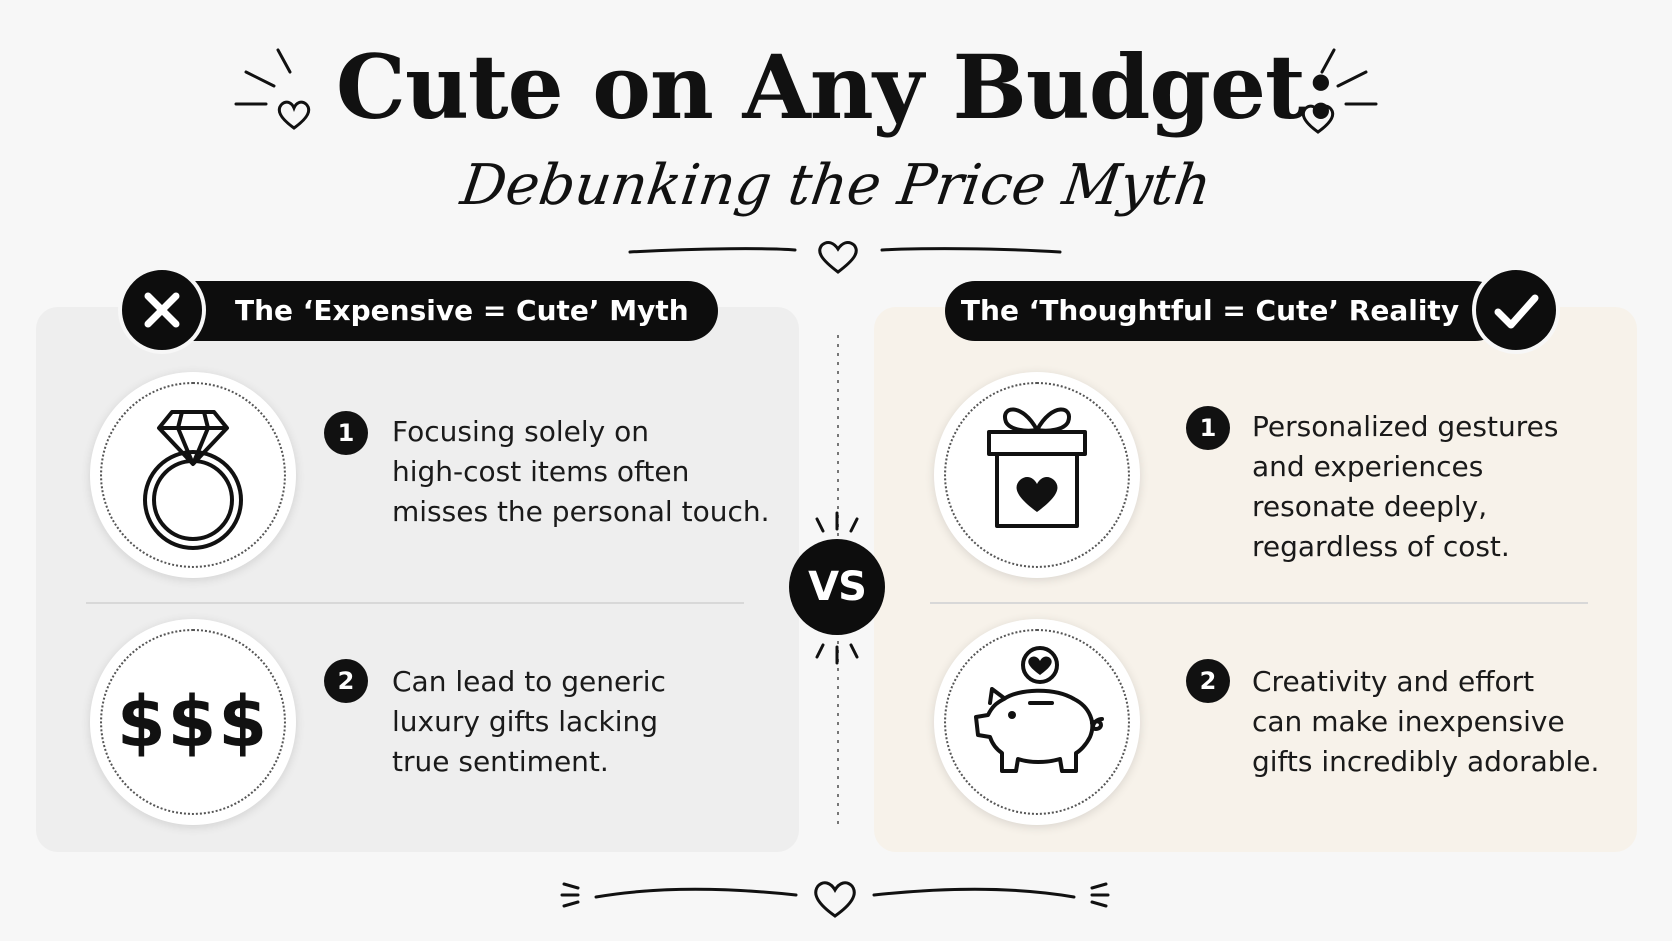 The width and height of the screenshot is (1672, 941). I want to click on x-icon, so click(162, 310).